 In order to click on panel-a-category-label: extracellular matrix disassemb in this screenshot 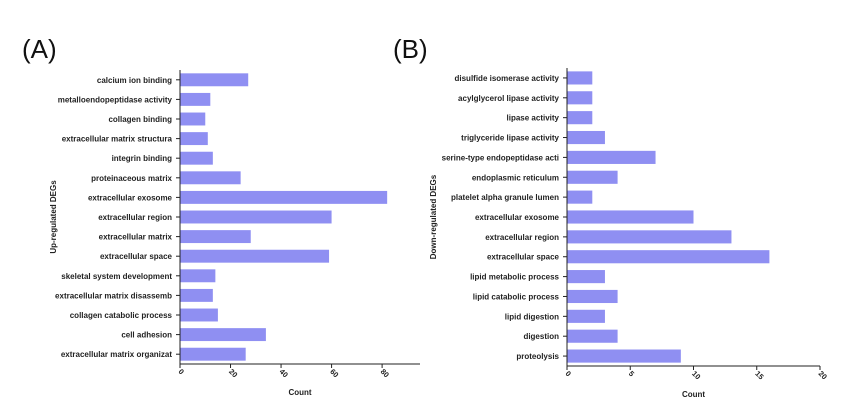, I will do `click(113, 295)`.